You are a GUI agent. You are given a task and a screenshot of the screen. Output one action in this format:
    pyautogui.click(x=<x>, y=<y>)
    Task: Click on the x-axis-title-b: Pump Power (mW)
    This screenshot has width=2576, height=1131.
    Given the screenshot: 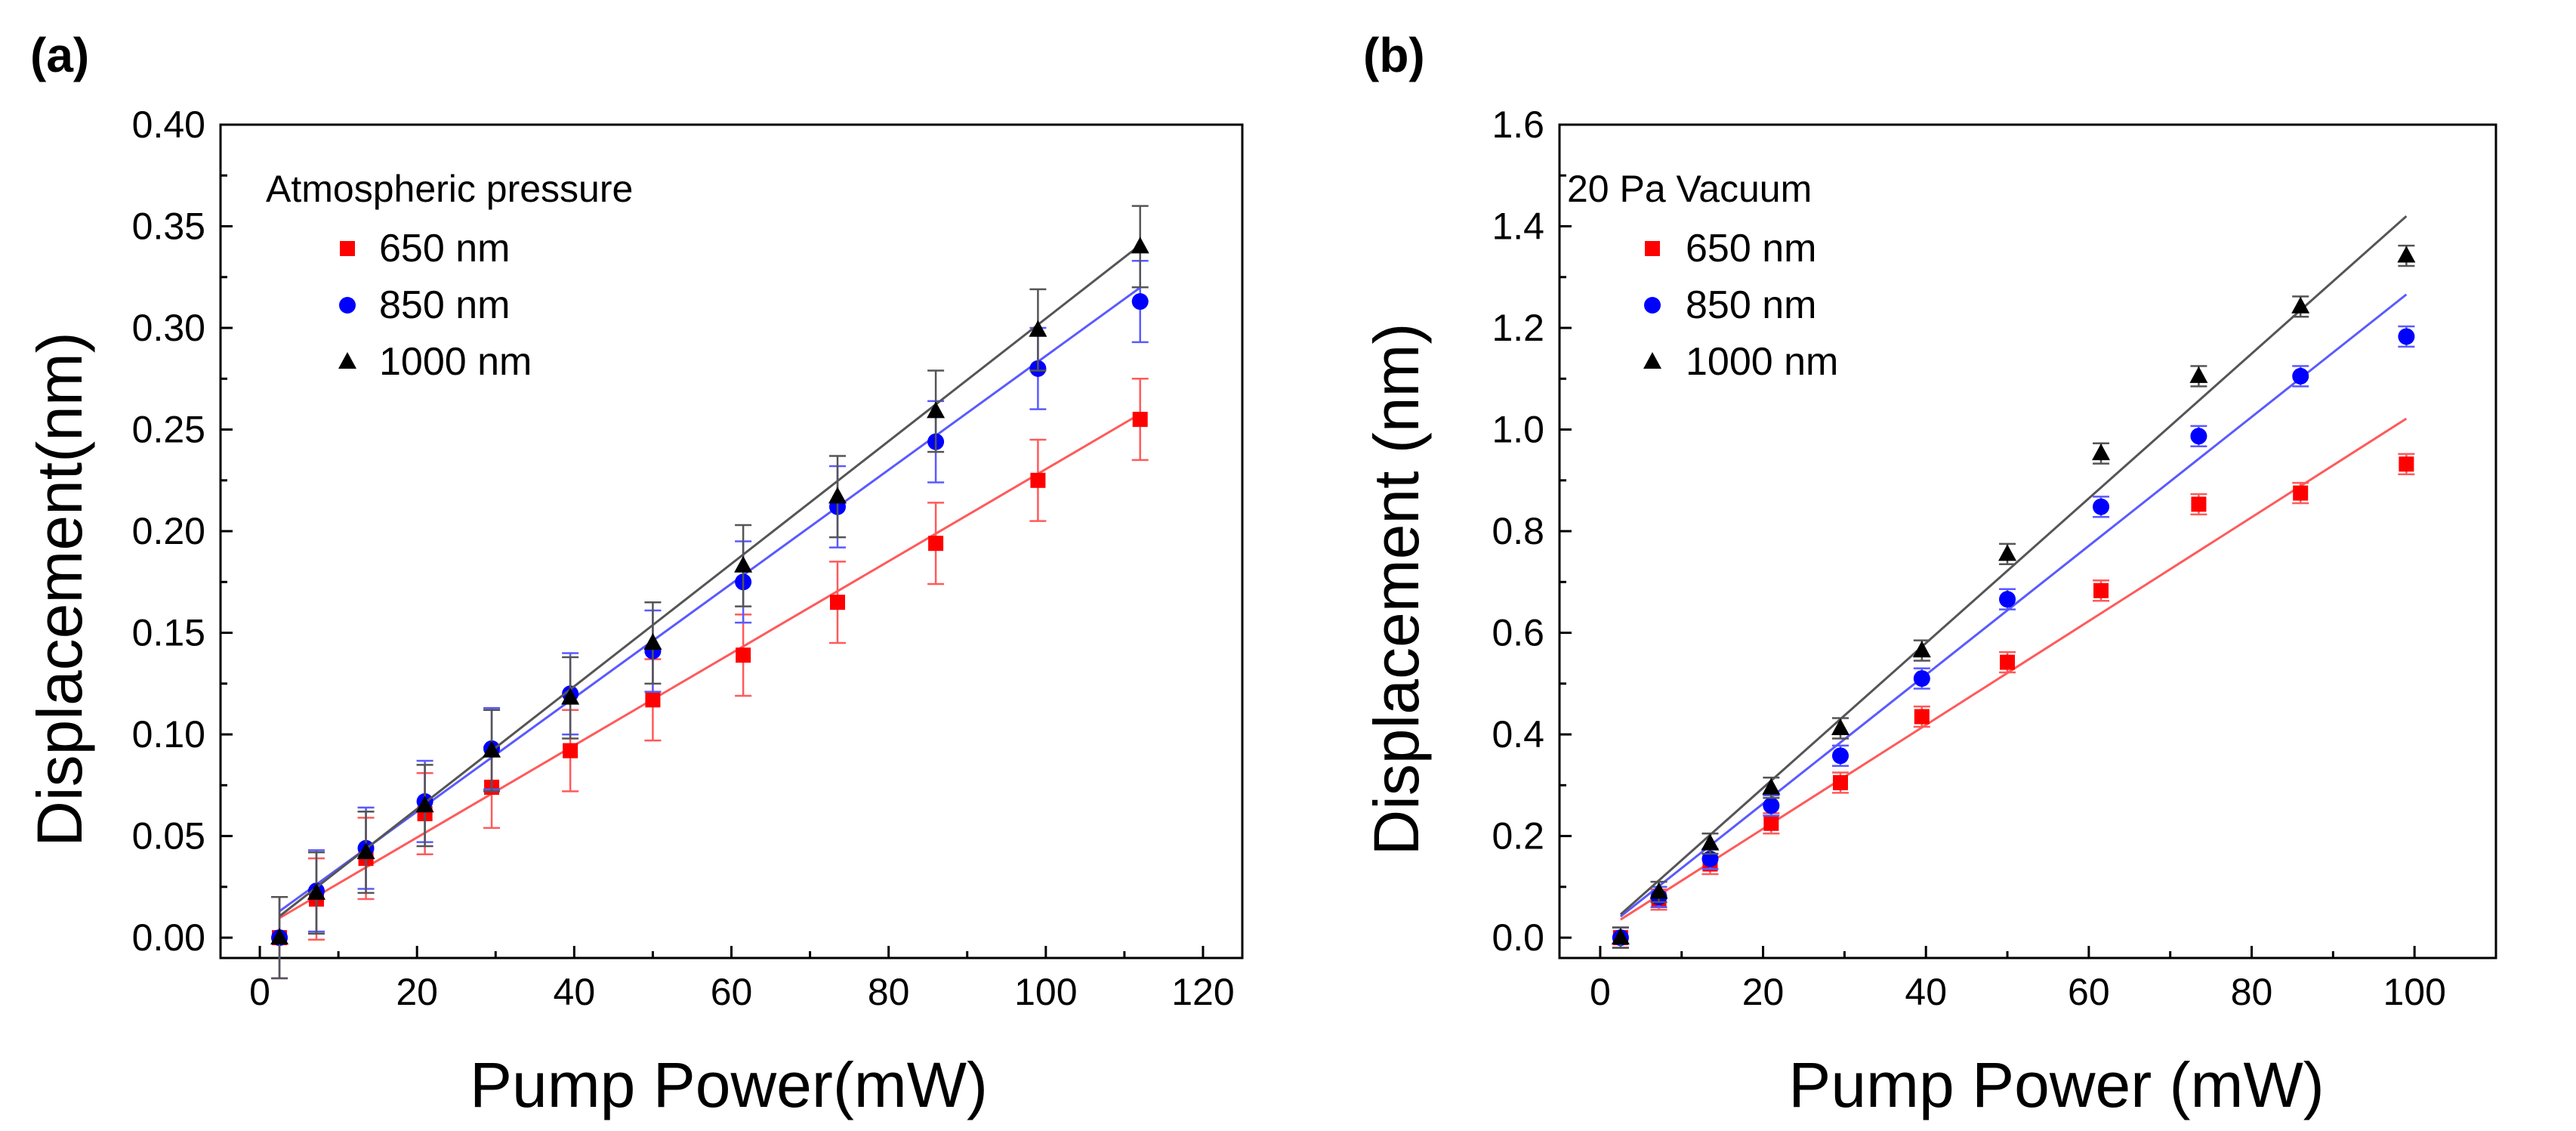 What is the action you would take?
    pyautogui.click(x=2056, y=1084)
    